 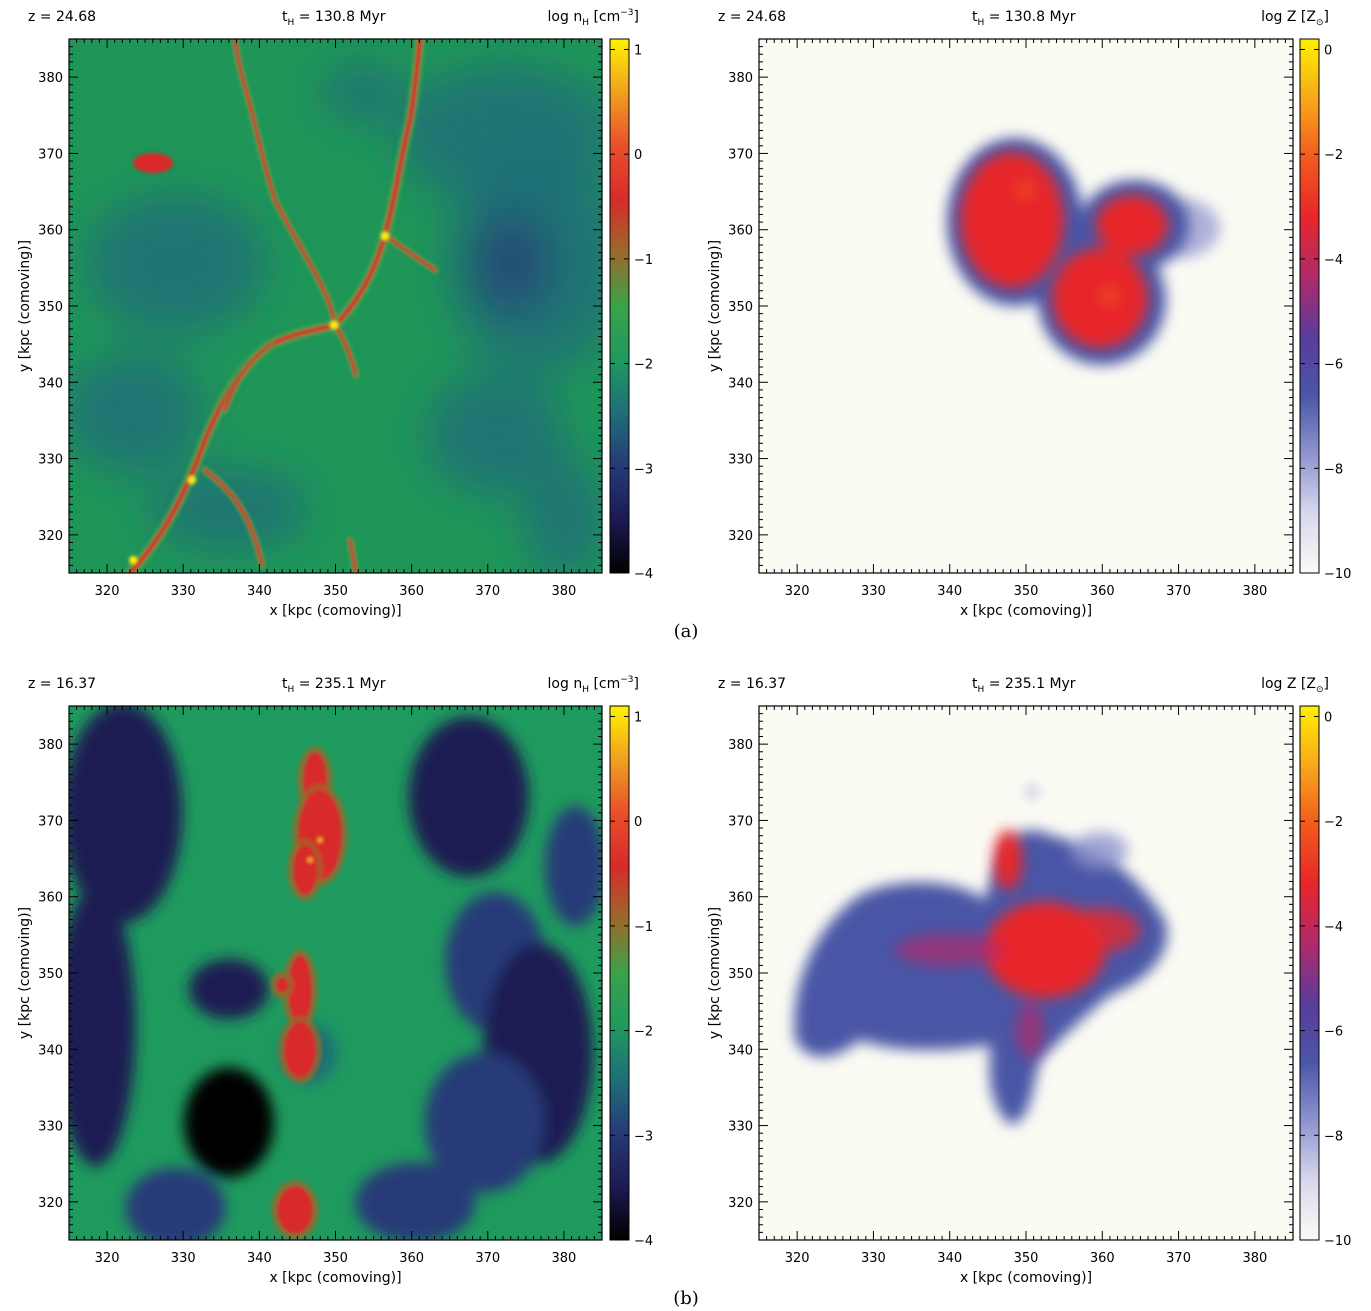 I want to click on colorbar: −4 −3 −2 −1 0 1, so click(x=631, y=977).